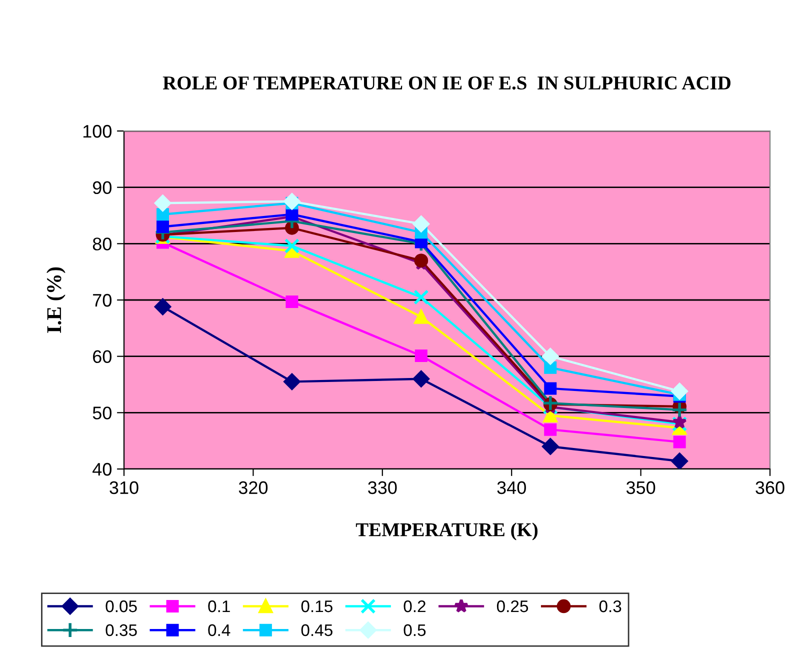 This screenshot has height=661, width=798. I want to click on x-axis-title: TEMPERATURE (K), so click(447, 531).